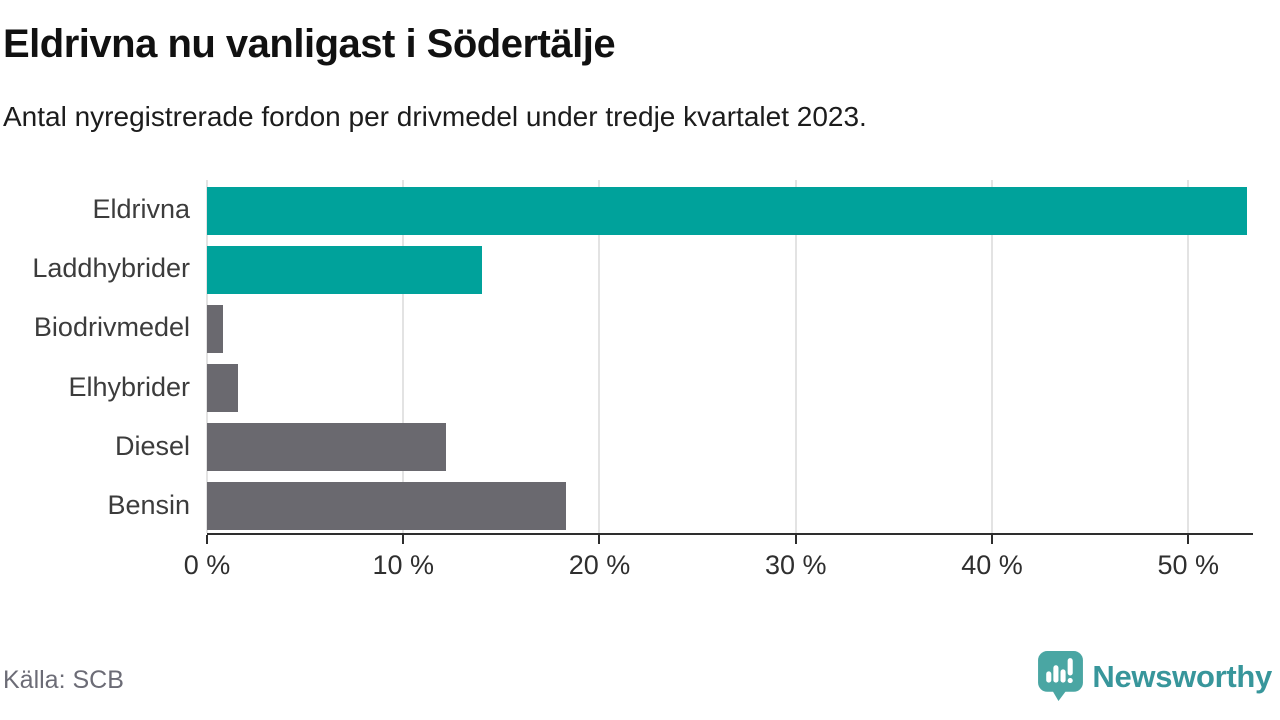 The image size is (1280, 720). I want to click on brand-logo: Newsworthy, so click(1155, 676).